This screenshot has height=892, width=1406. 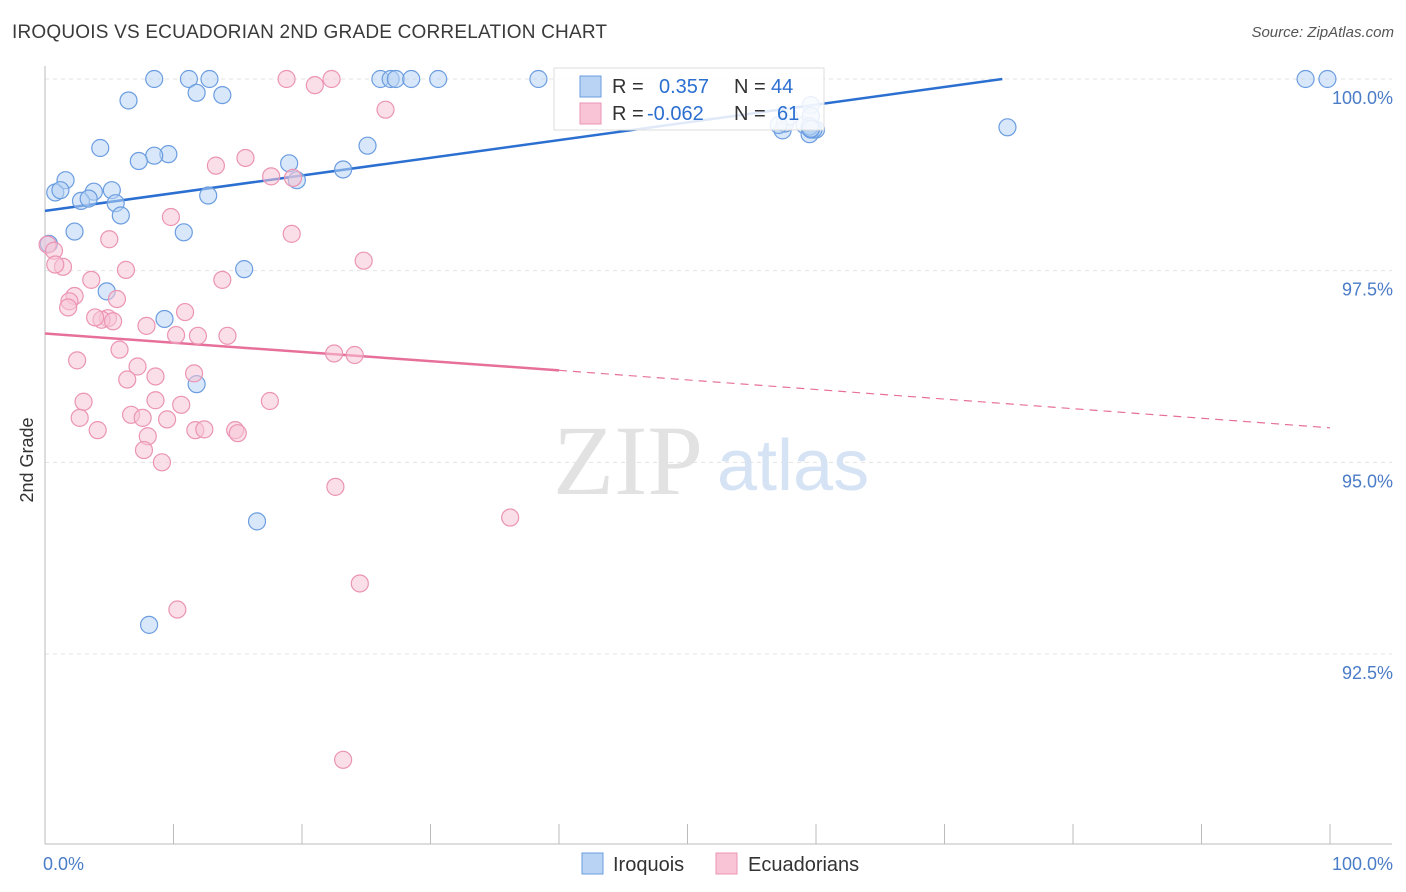 I want to click on legend-n-label-iroquois: N =, so click(x=750, y=87).